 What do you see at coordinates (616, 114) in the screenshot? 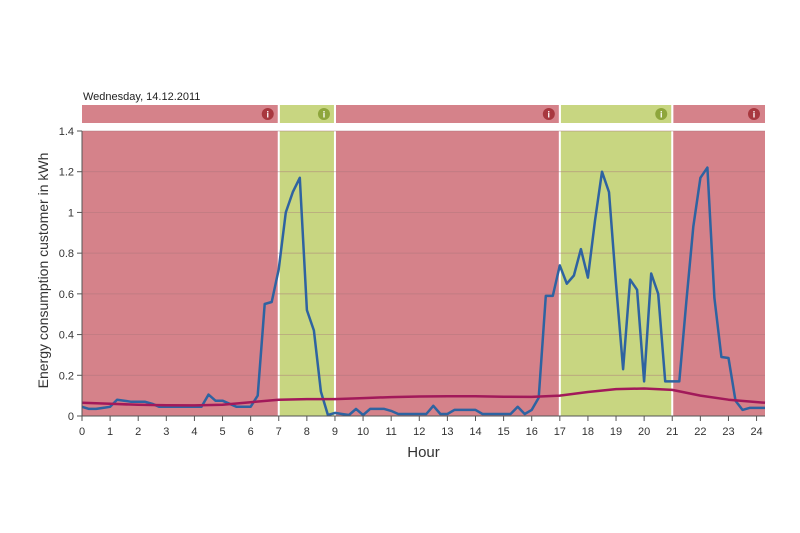
I see `status-segment-good` at bounding box center [616, 114].